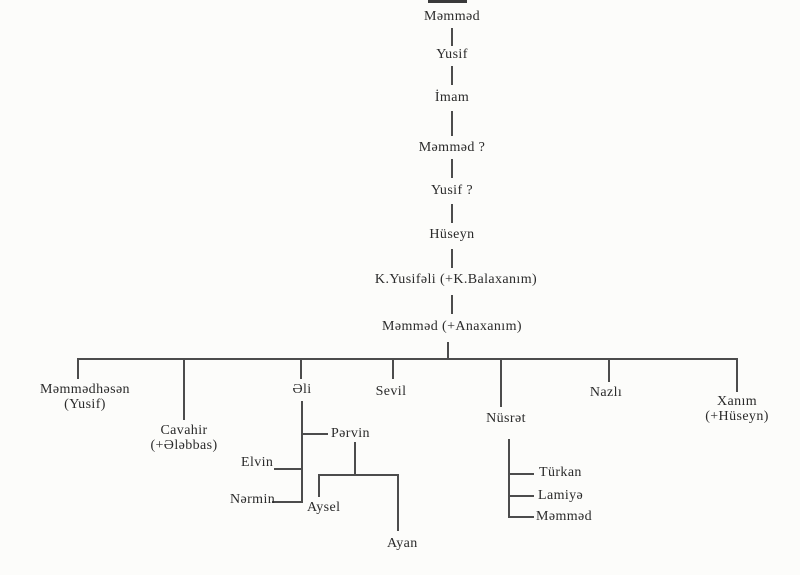 The width and height of the screenshot is (800, 575). I want to click on person-cavahir-note: (+Ələbbas), so click(184, 445).